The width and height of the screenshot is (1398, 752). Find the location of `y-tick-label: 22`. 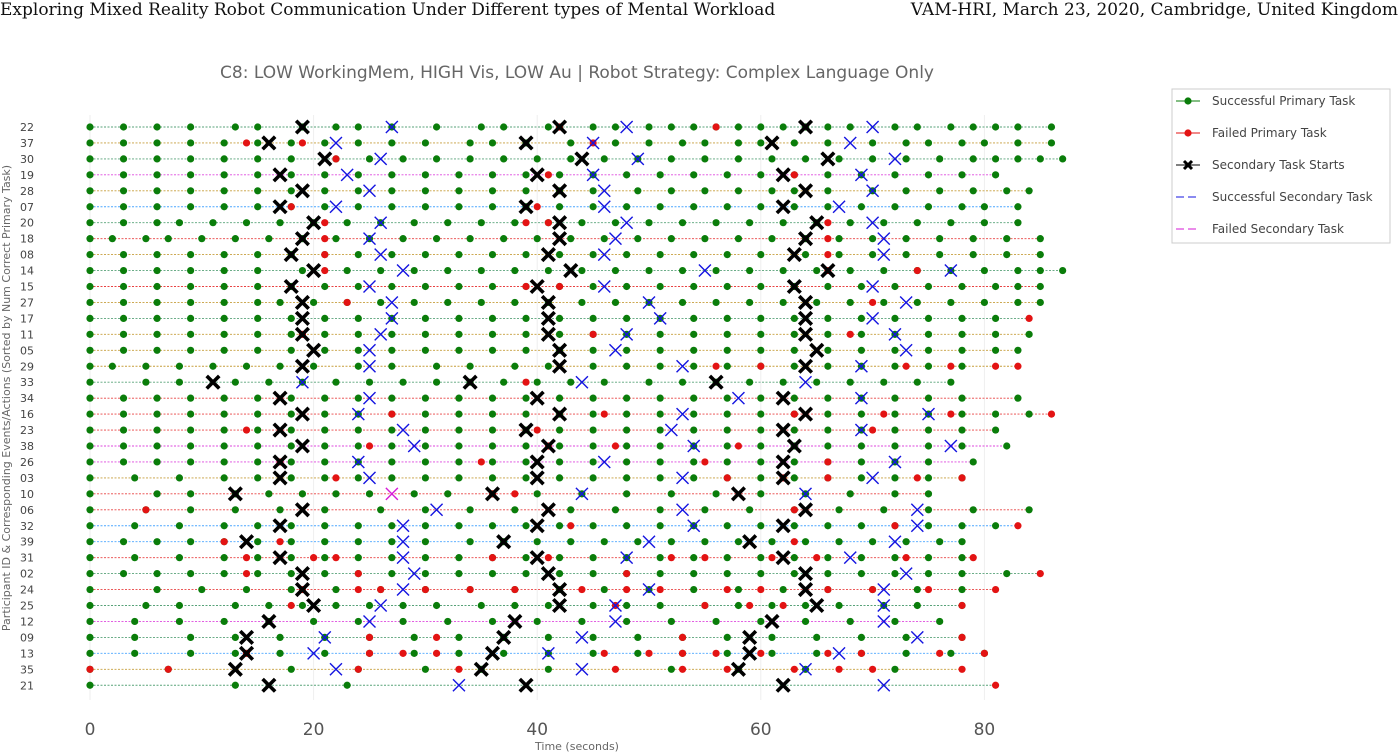

y-tick-label: 22 is located at coordinates (27, 127).